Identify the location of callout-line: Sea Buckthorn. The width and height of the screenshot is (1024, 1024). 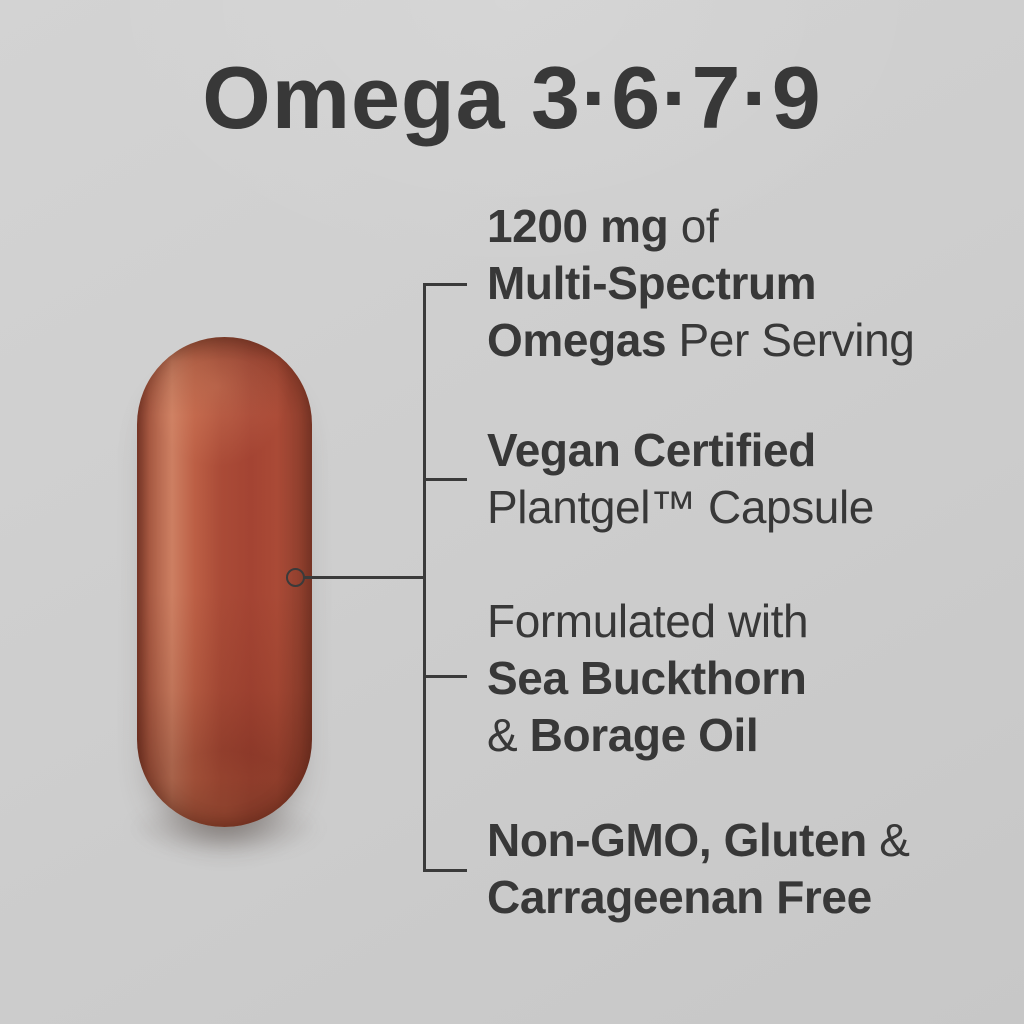
(647, 678).